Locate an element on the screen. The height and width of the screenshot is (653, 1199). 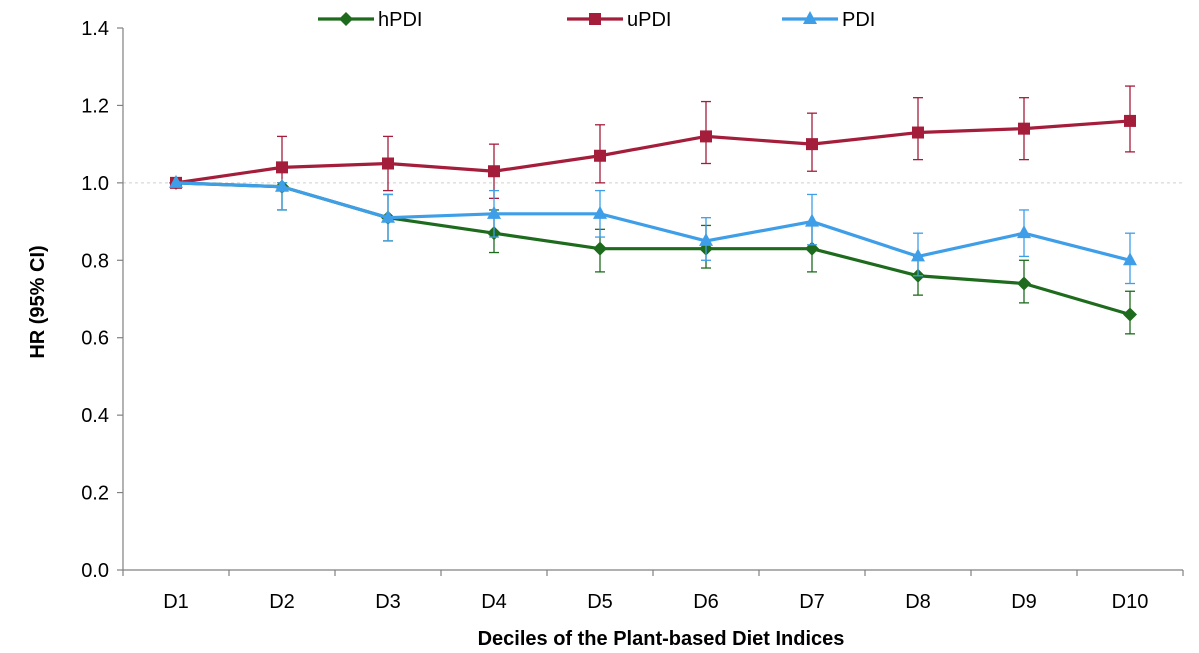
series-updi is located at coordinates (653, 142).